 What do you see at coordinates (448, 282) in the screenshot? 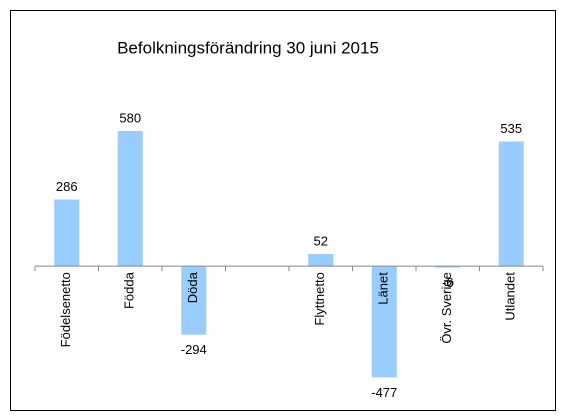
I see `data-label: -6` at bounding box center [448, 282].